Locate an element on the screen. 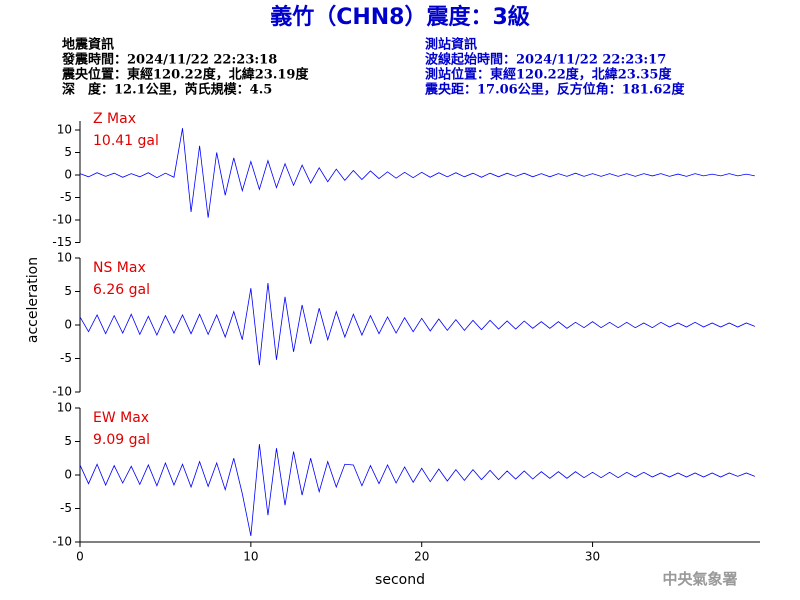  panel-label: Z Max is located at coordinates (114, 119).